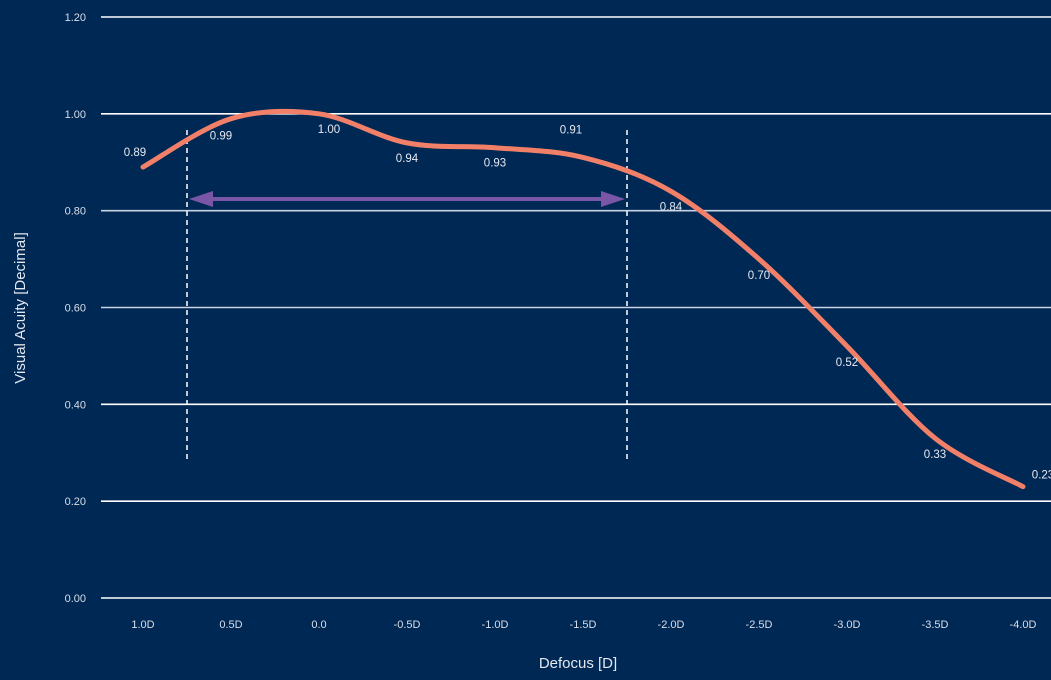 The image size is (1051, 680). Describe the element at coordinates (1023, 625) in the screenshot. I see `x-tick-label: -4.0D` at that location.